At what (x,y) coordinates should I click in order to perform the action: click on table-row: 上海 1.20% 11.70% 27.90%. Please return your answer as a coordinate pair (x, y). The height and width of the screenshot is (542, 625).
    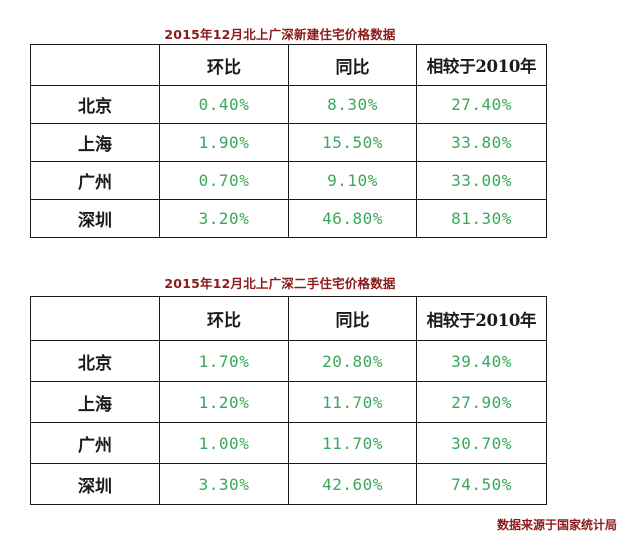
    Looking at the image, I should click on (288, 402).